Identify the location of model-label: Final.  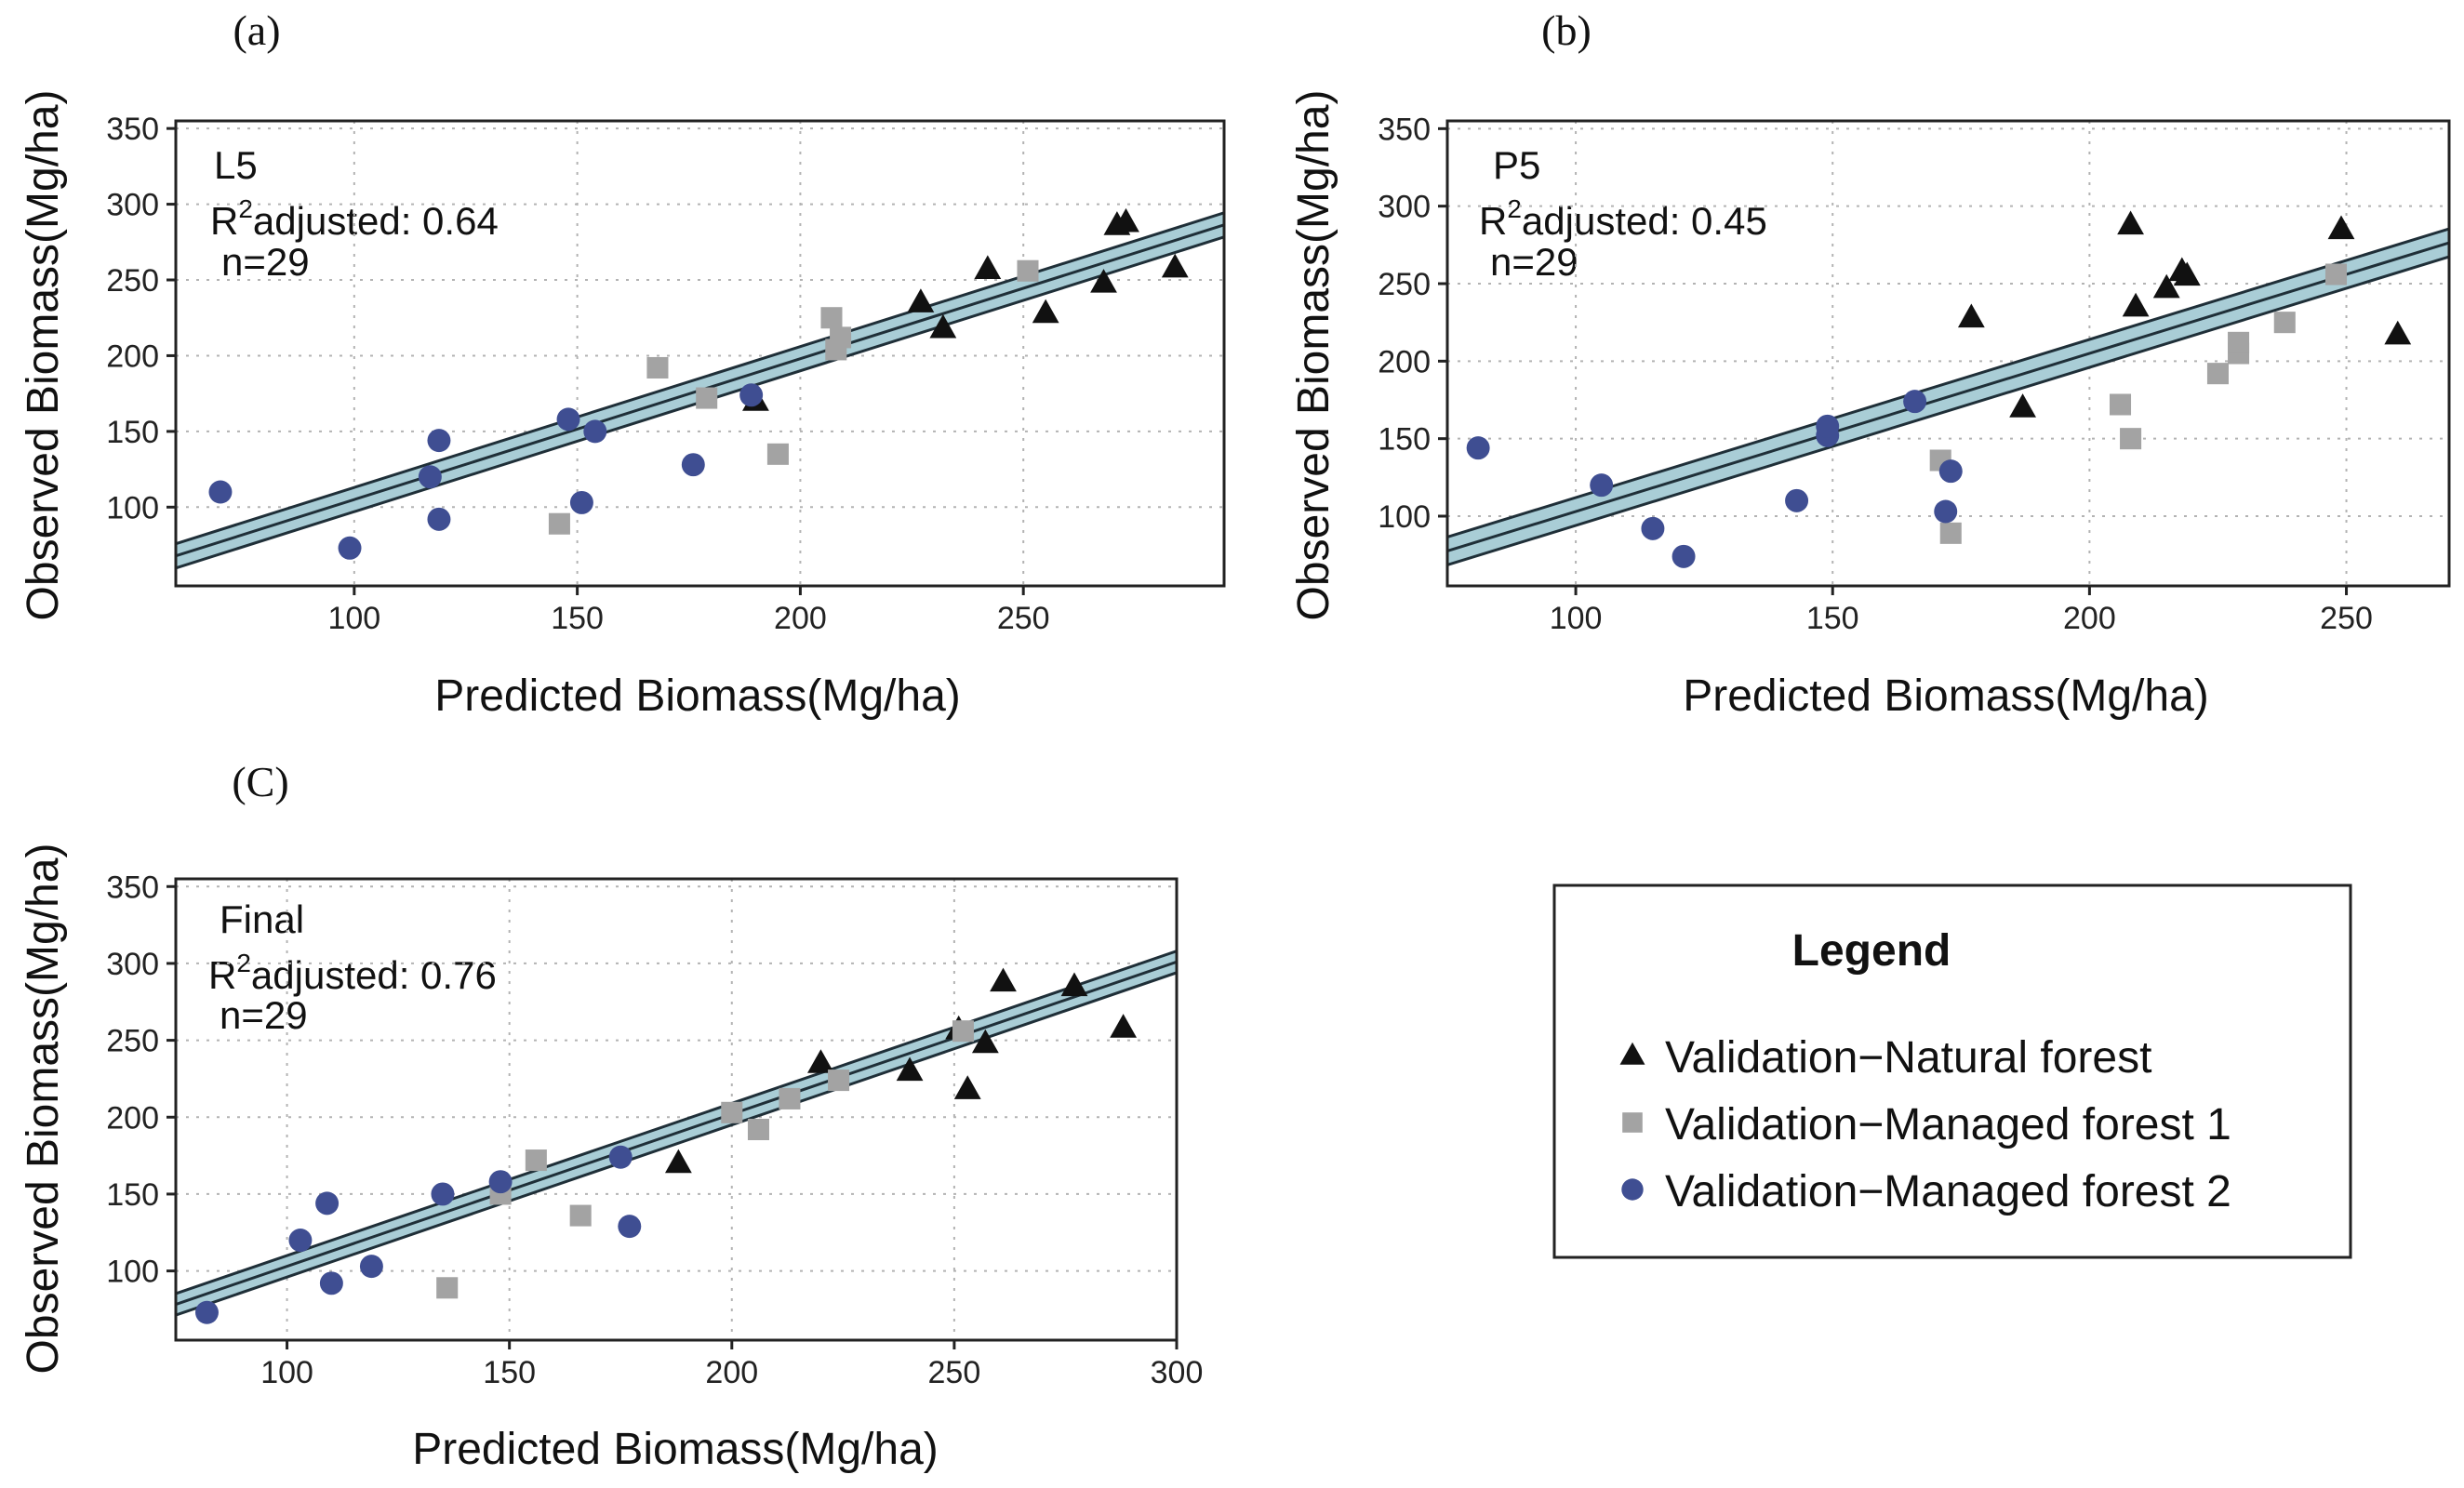
(262, 919).